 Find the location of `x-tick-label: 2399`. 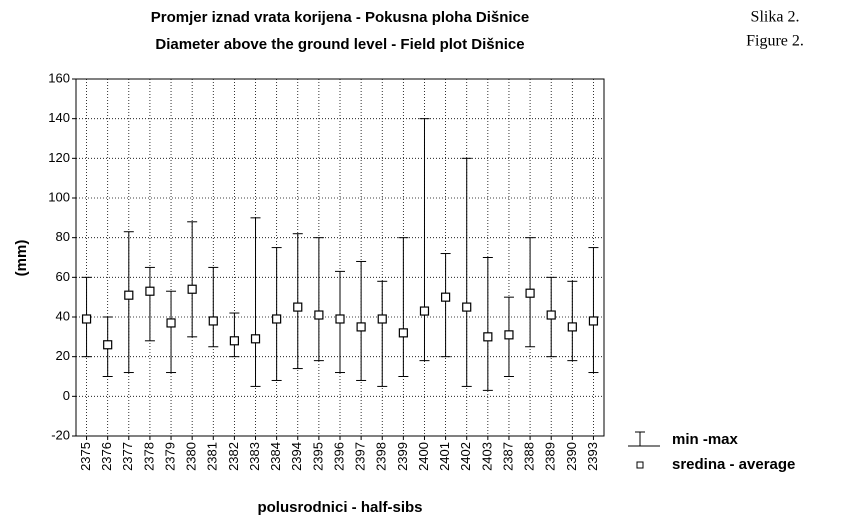

x-tick-label: 2399 is located at coordinates (402, 456).